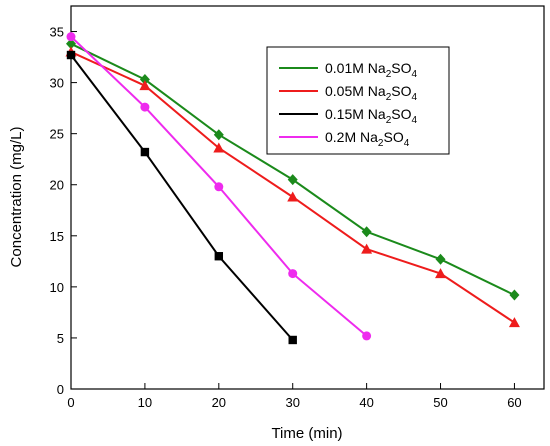 The height and width of the screenshot is (446, 550). What do you see at coordinates (145, 402) in the screenshot?
I see `x-tick-label: 10` at bounding box center [145, 402].